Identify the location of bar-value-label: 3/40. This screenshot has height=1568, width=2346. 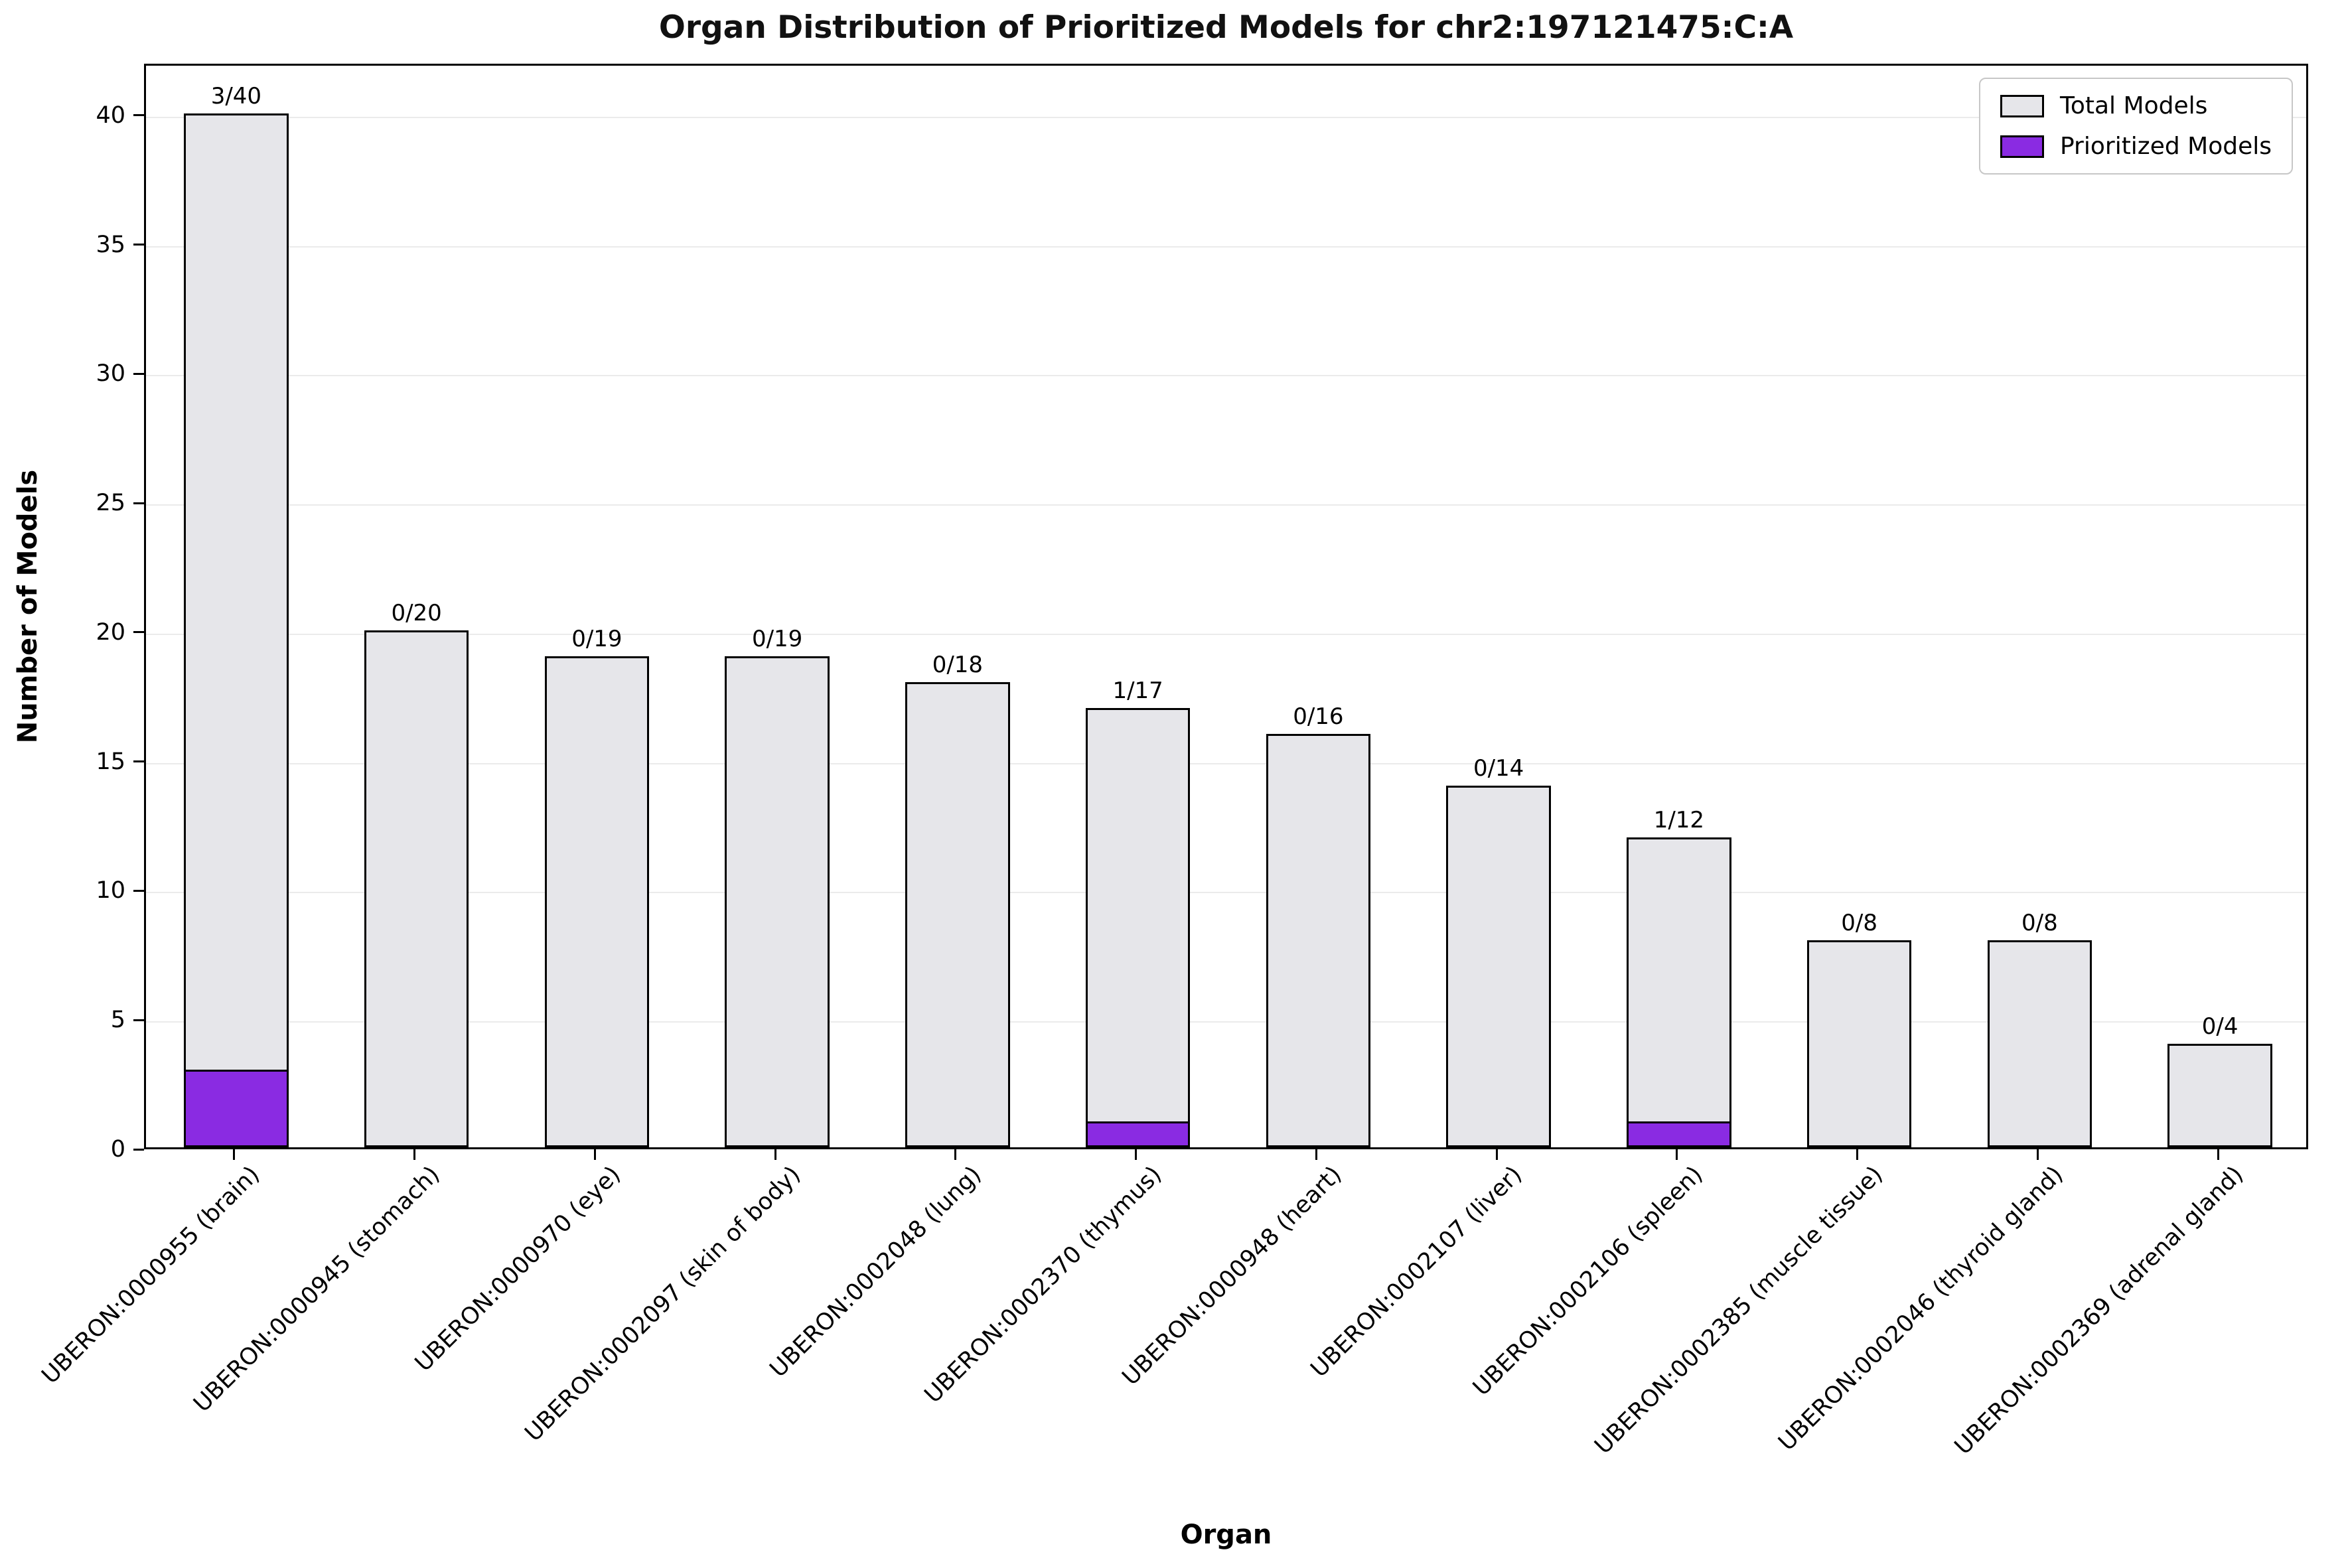
(236, 95).